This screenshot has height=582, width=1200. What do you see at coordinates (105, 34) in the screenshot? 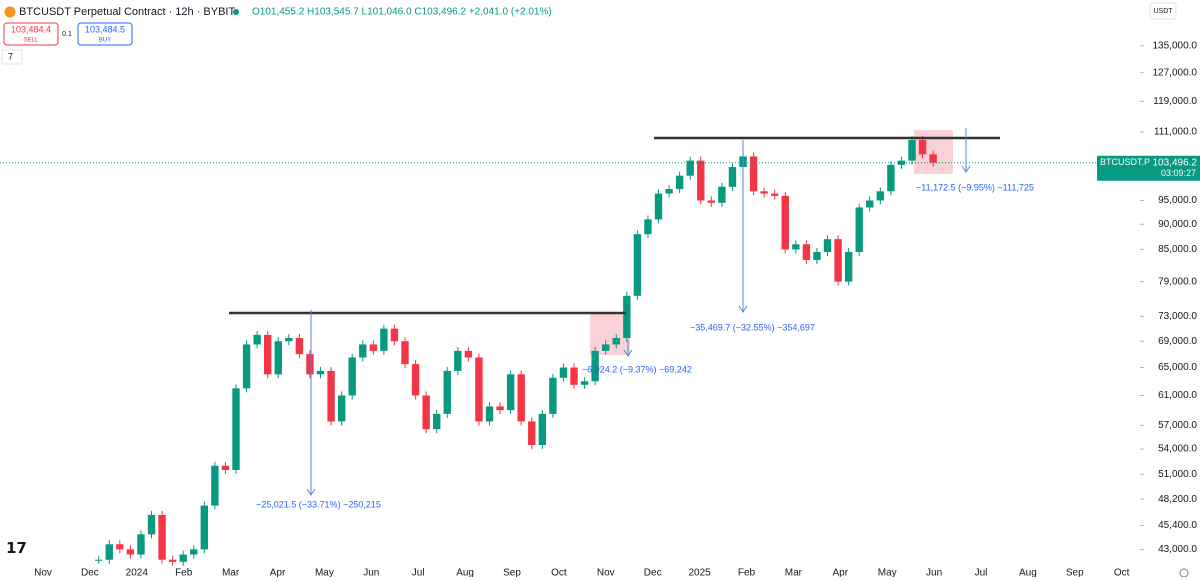
I see `buy-button` at bounding box center [105, 34].